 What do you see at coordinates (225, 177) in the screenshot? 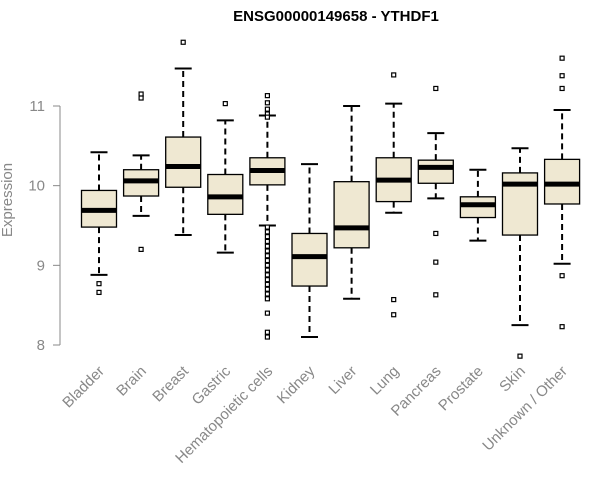
I see `box-gastric` at bounding box center [225, 177].